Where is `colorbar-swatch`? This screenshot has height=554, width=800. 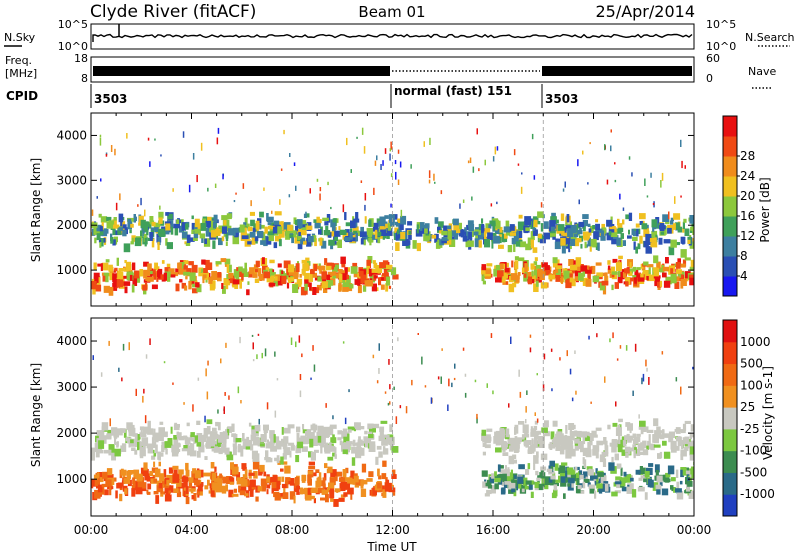 colorbar-swatch is located at coordinates (730, 353).